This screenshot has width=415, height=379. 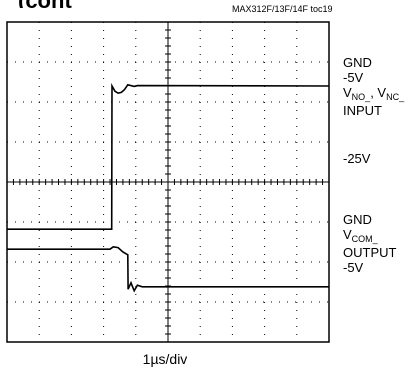 I want to click on label-minus25v: -25V, so click(x=357, y=158).